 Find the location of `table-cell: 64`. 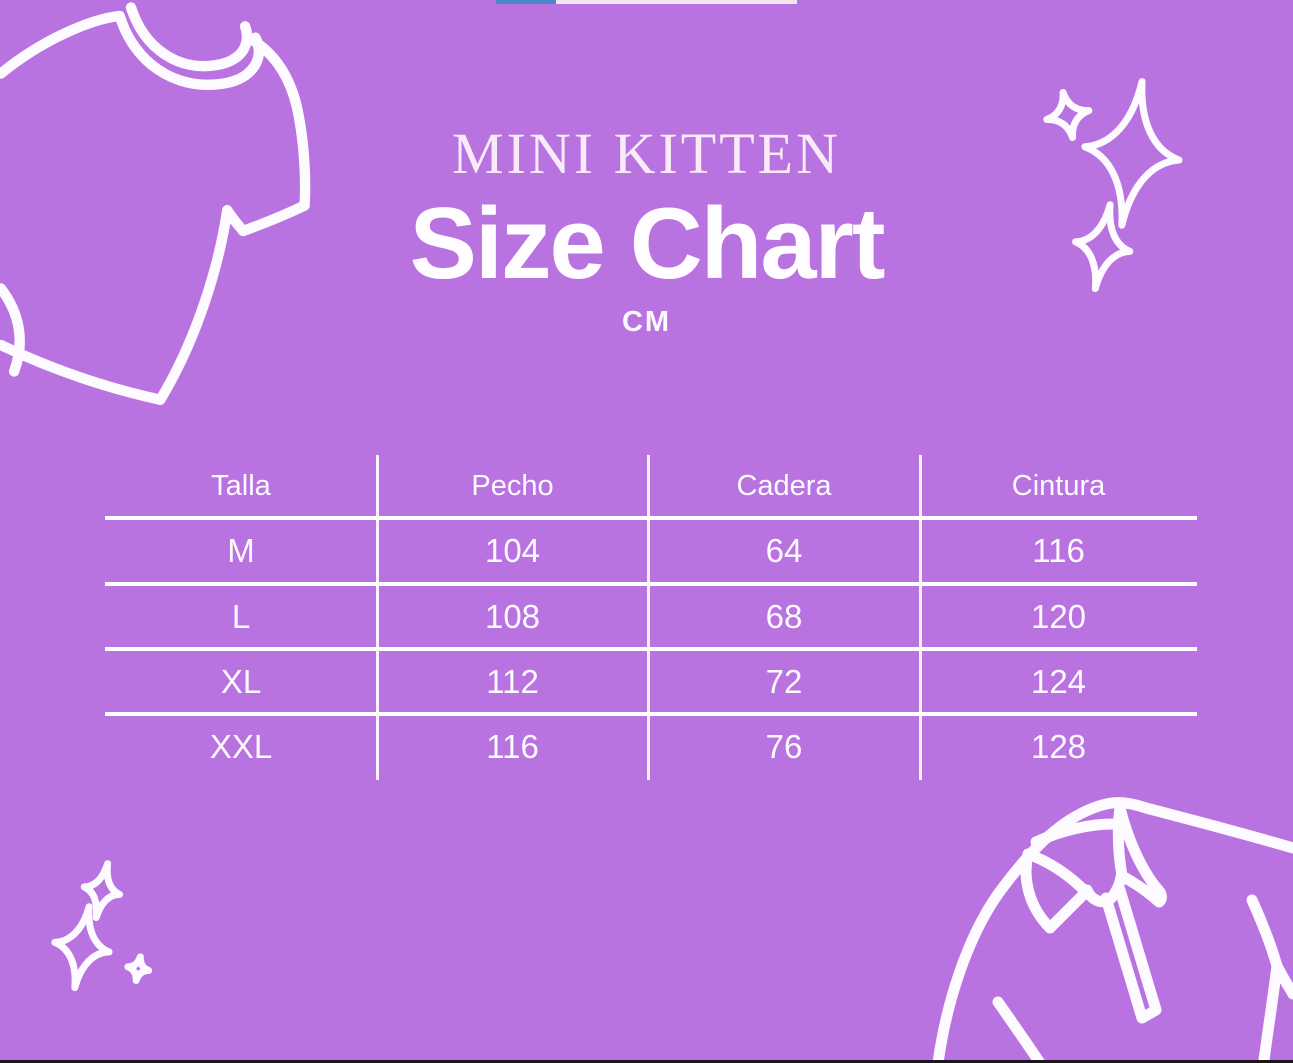

table-cell: 64 is located at coordinates (784, 550).